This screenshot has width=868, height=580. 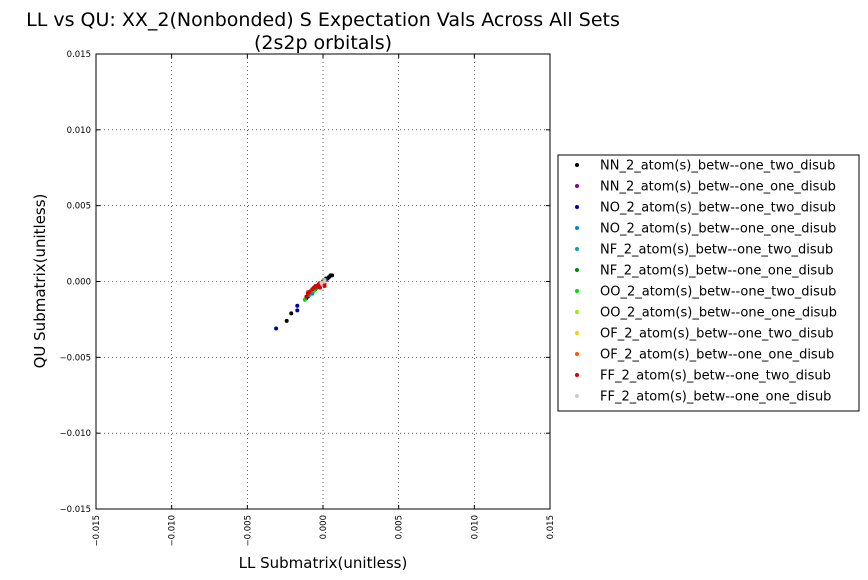 What do you see at coordinates (40, 281) in the screenshot?
I see `y-axis-label: QU Submatrix(unitless)` at bounding box center [40, 281].